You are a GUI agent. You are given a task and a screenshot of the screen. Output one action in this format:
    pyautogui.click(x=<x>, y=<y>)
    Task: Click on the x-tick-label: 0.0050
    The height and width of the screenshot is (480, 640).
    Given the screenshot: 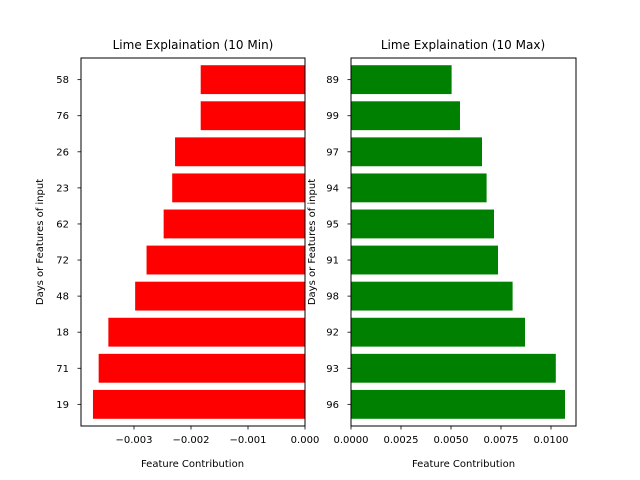 What is the action you would take?
    pyautogui.click(x=451, y=440)
    